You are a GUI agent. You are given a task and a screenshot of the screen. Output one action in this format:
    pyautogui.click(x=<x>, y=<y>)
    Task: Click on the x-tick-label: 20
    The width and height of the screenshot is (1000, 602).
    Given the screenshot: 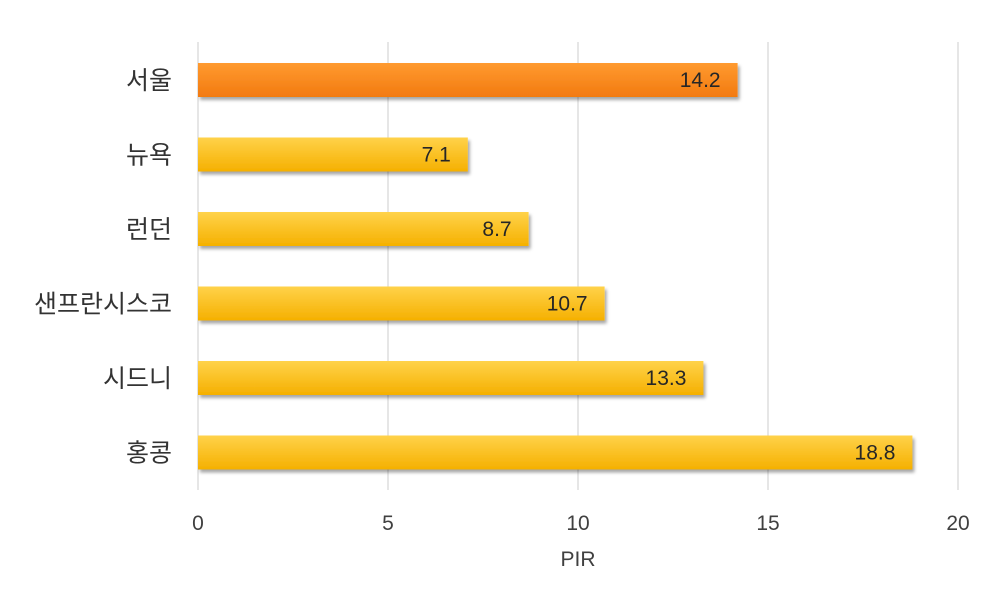 What is the action you would take?
    pyautogui.click(x=957, y=523)
    